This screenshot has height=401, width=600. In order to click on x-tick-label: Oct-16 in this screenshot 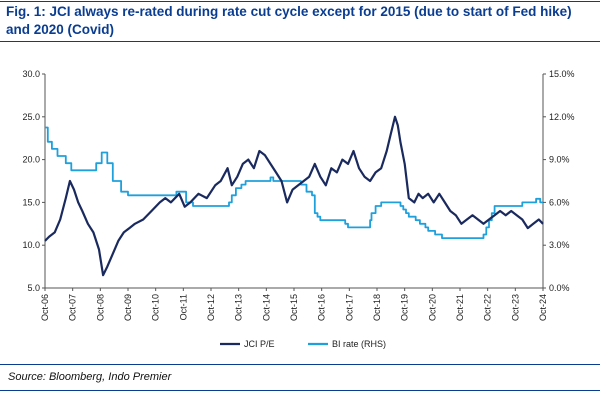, I will do `click(322, 307)`.